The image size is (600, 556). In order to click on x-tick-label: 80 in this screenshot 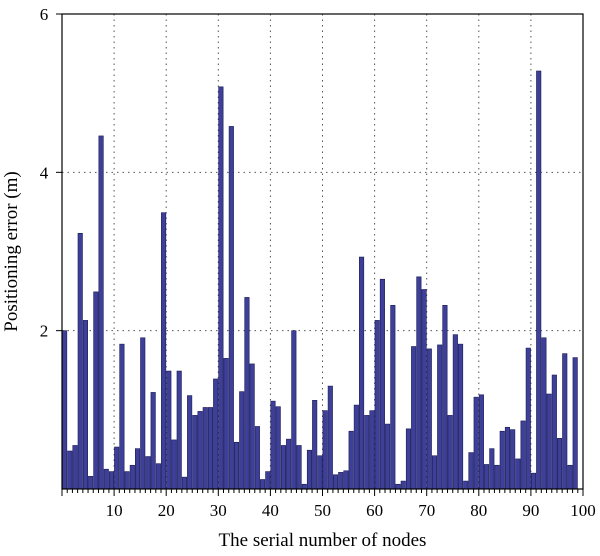, I will do `click(478, 510)`.